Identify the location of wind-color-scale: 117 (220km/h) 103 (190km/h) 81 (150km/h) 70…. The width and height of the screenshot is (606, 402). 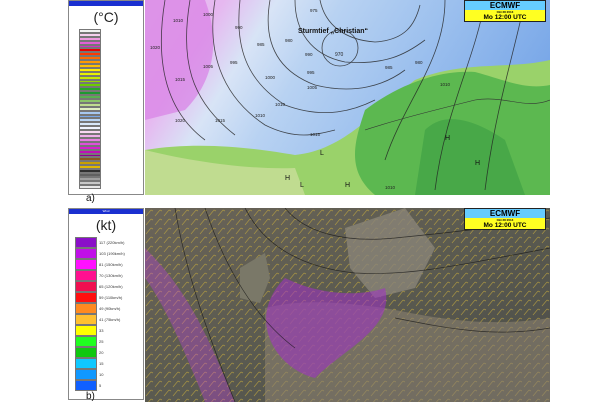
(109, 314).